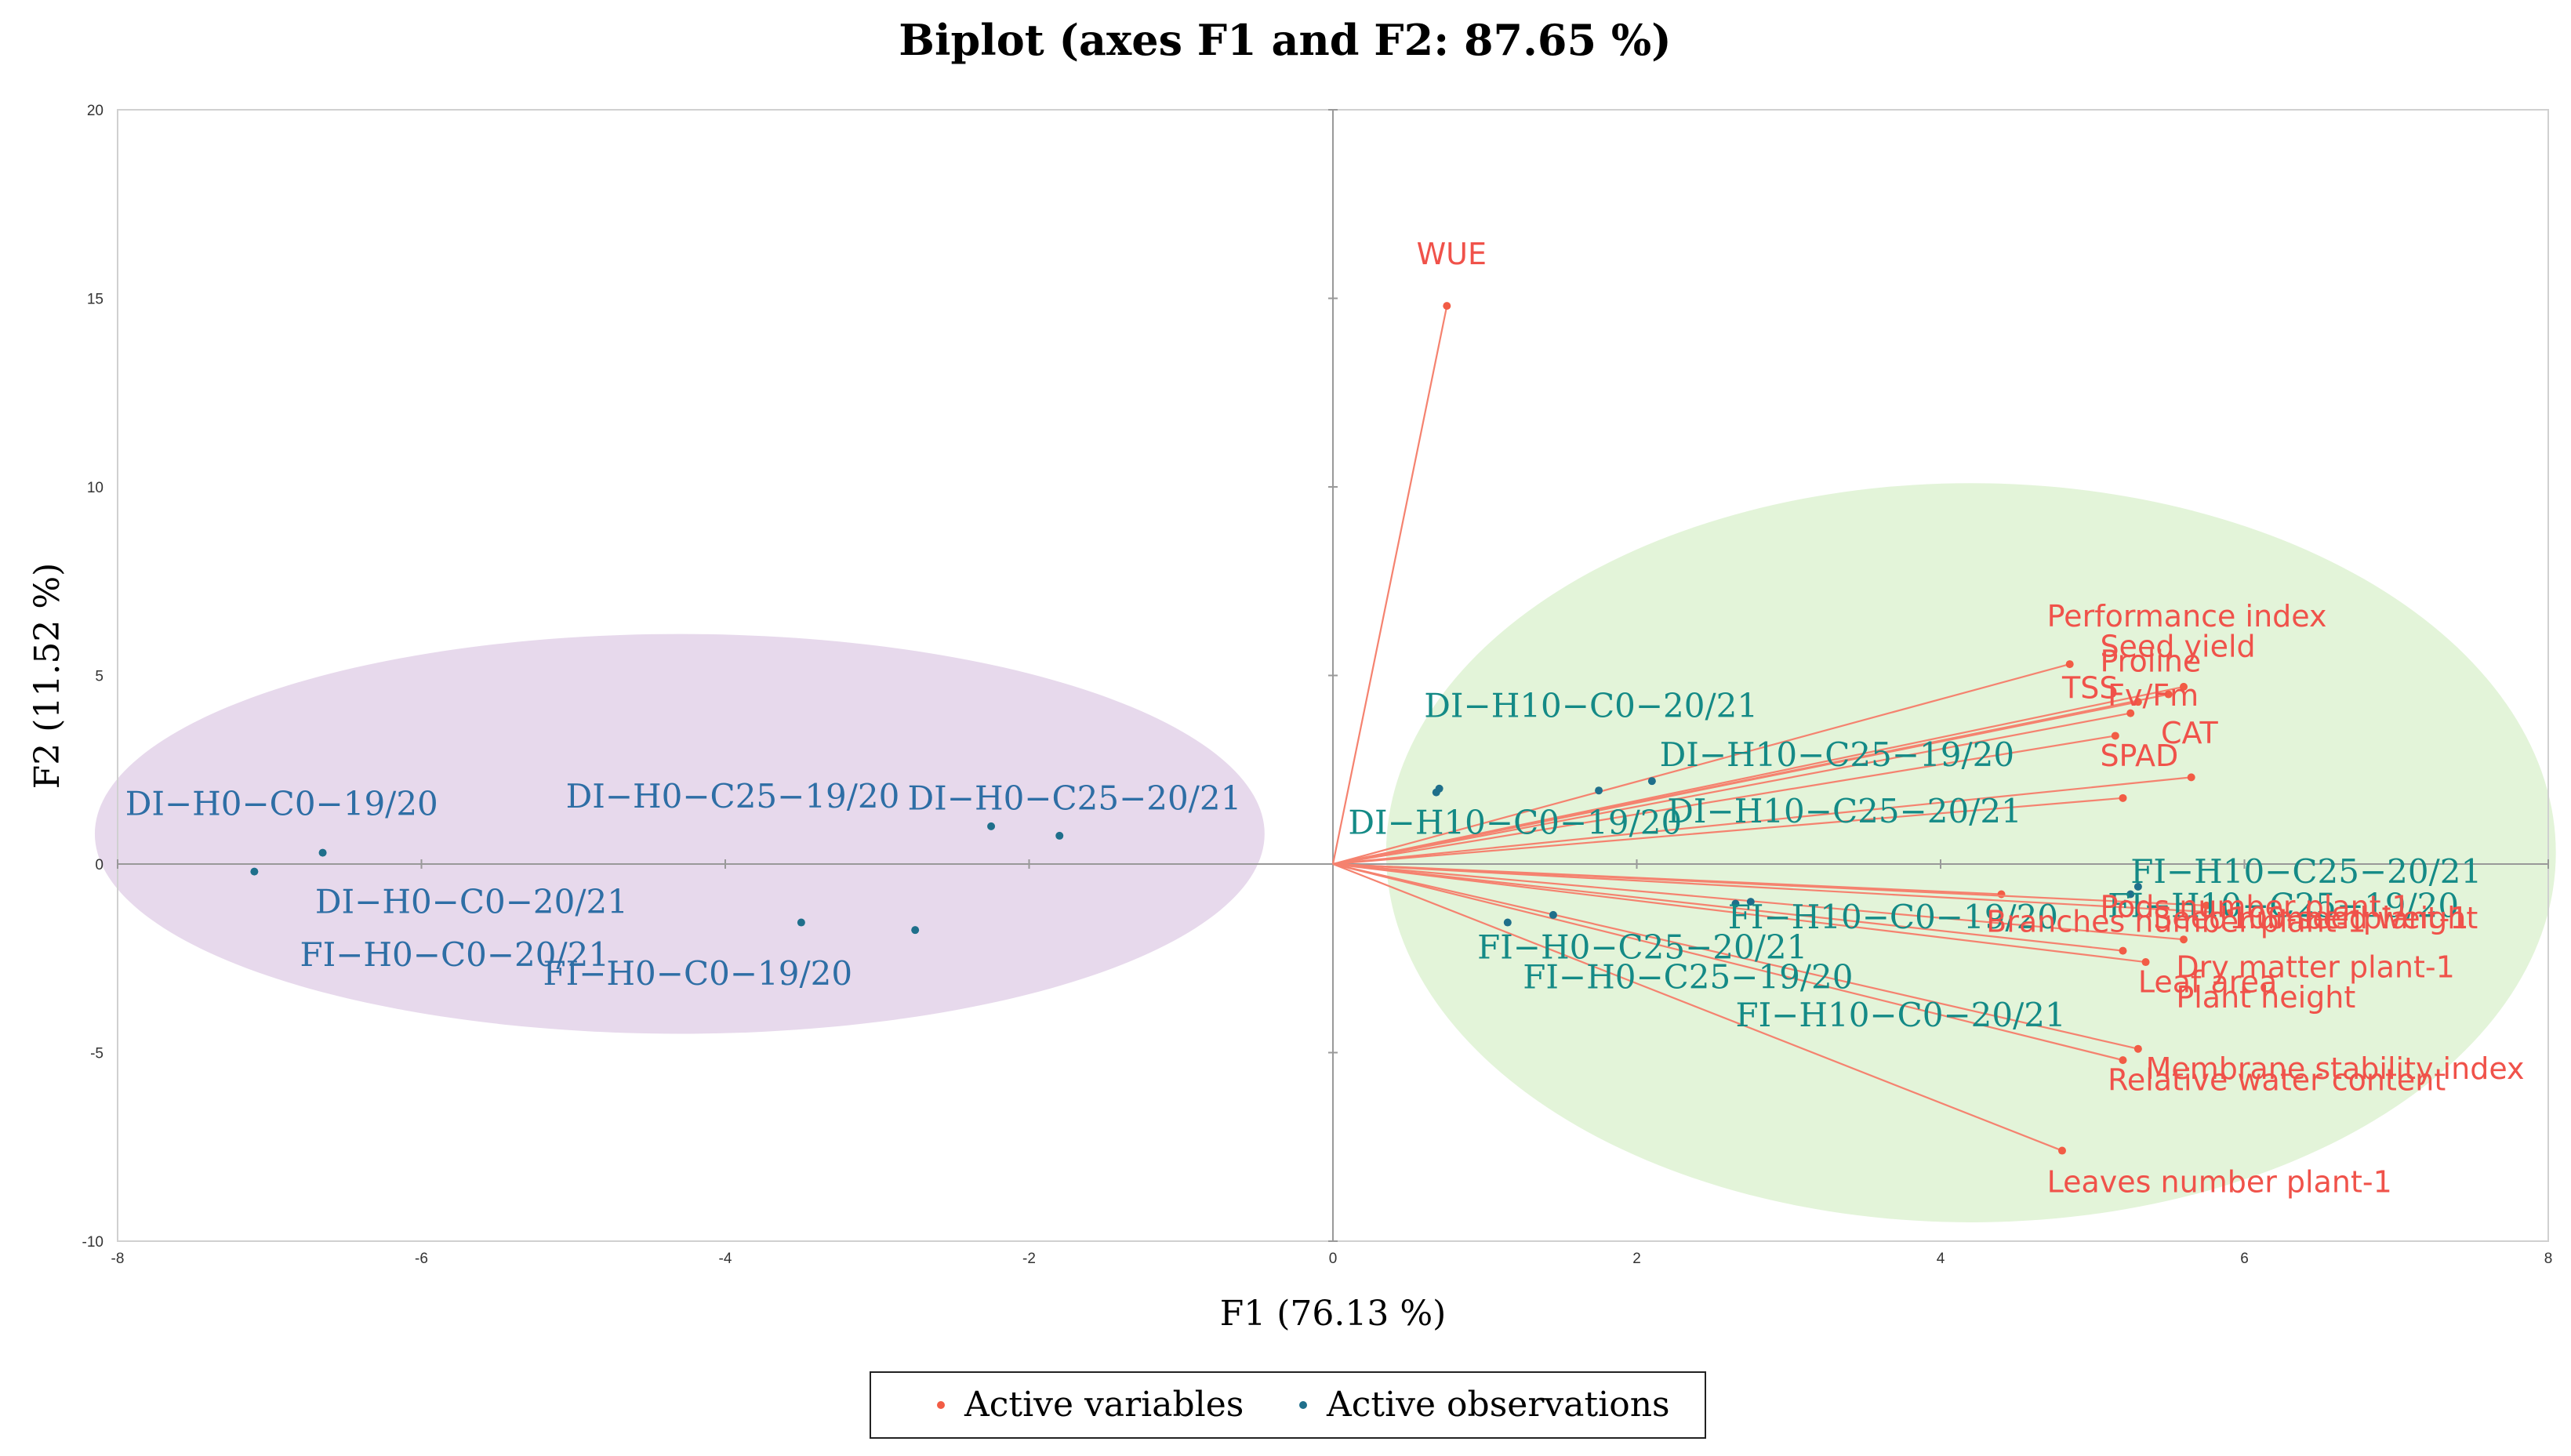  I want to click on vector-cat, so click(1723, 800).